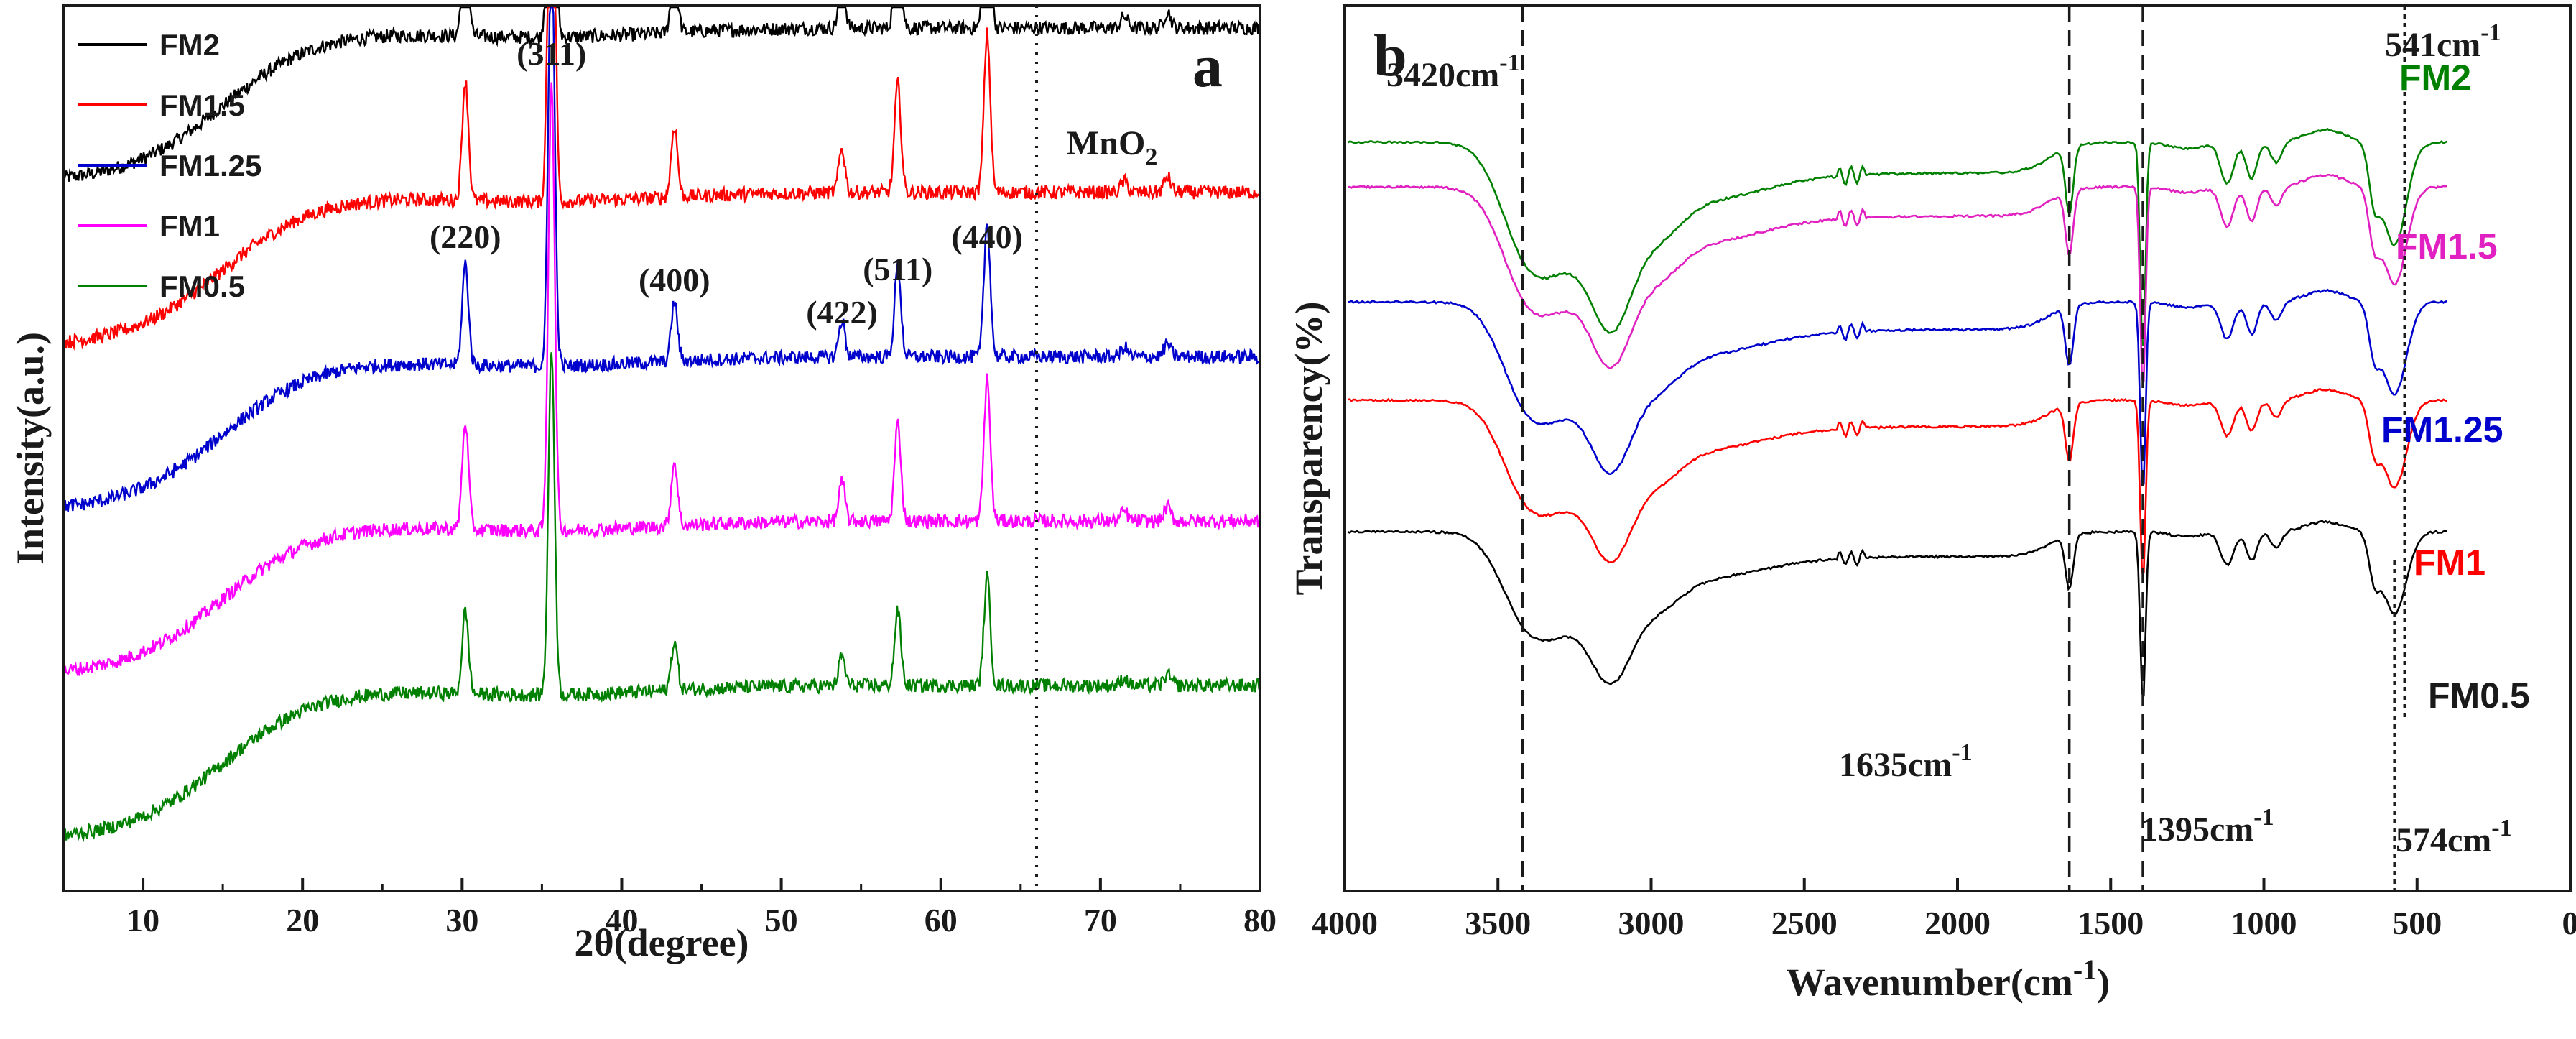  I want to click on ftir-band-label: 541cm-1, so click(2443, 41).